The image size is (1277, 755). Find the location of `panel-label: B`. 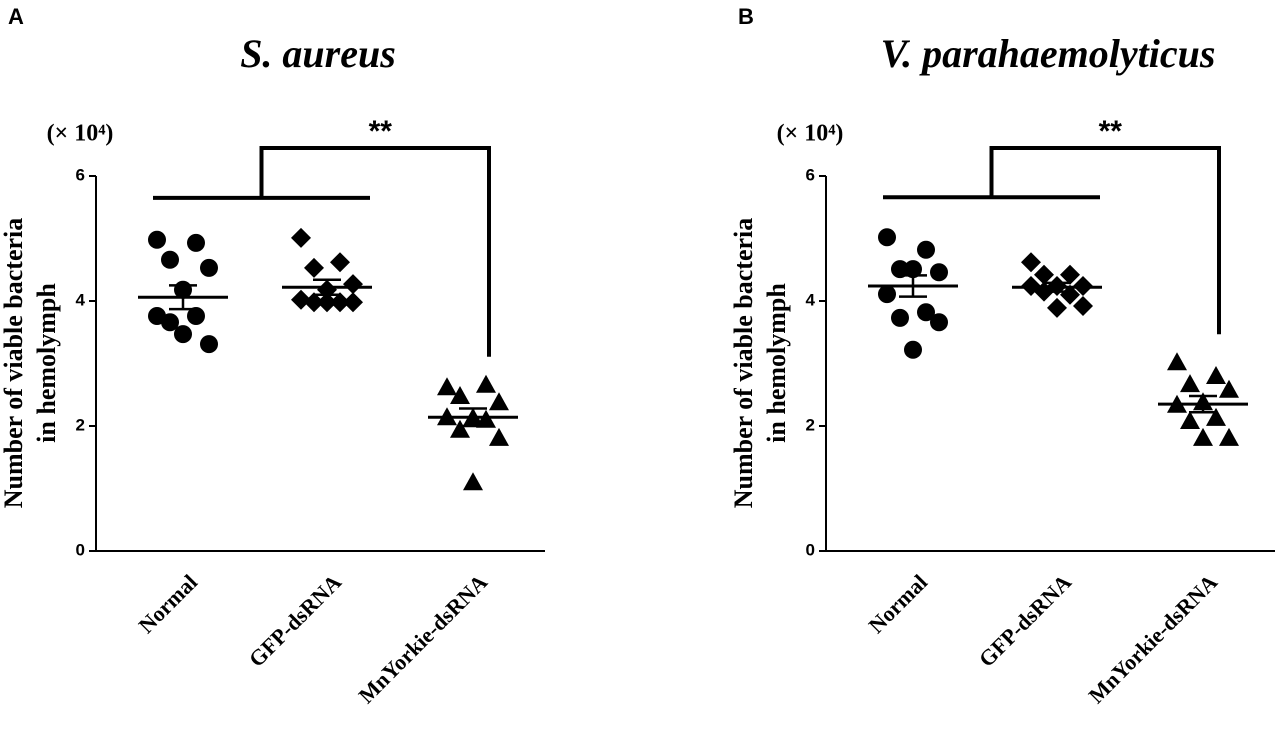

panel-label: B is located at coordinates (746, 16).